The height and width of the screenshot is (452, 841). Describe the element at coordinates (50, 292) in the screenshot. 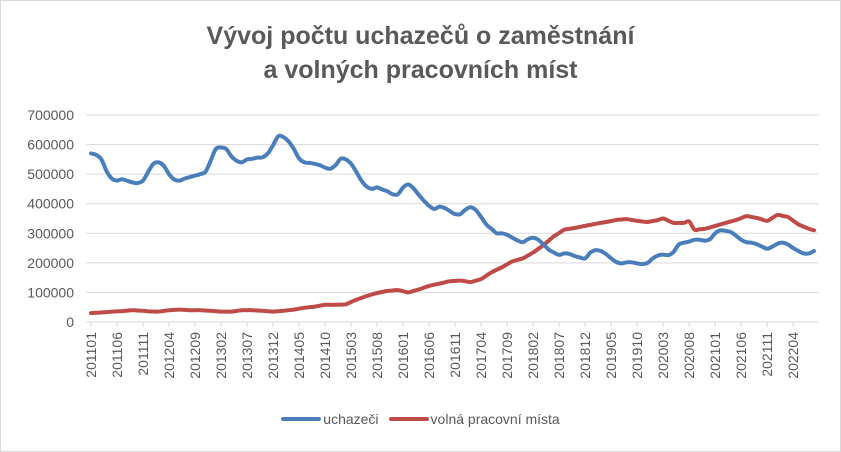

I see `y-tick-label: 100000` at that location.